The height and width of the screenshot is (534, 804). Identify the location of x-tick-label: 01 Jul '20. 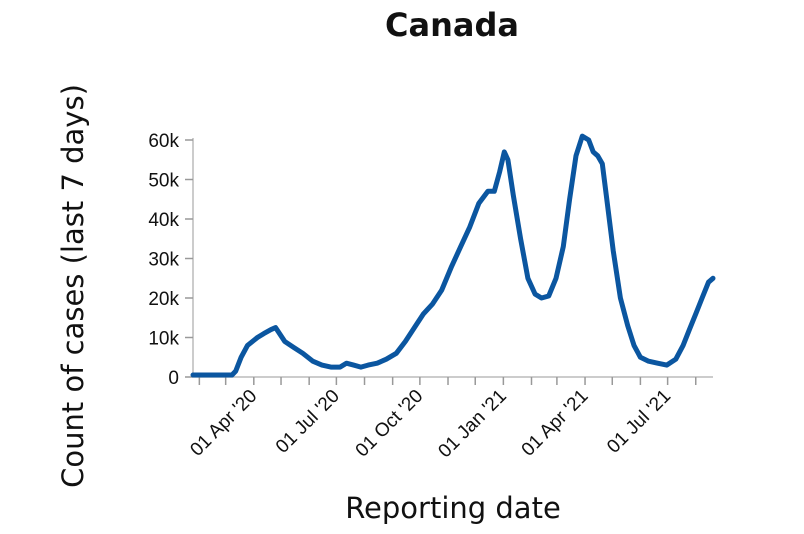
(308, 422).